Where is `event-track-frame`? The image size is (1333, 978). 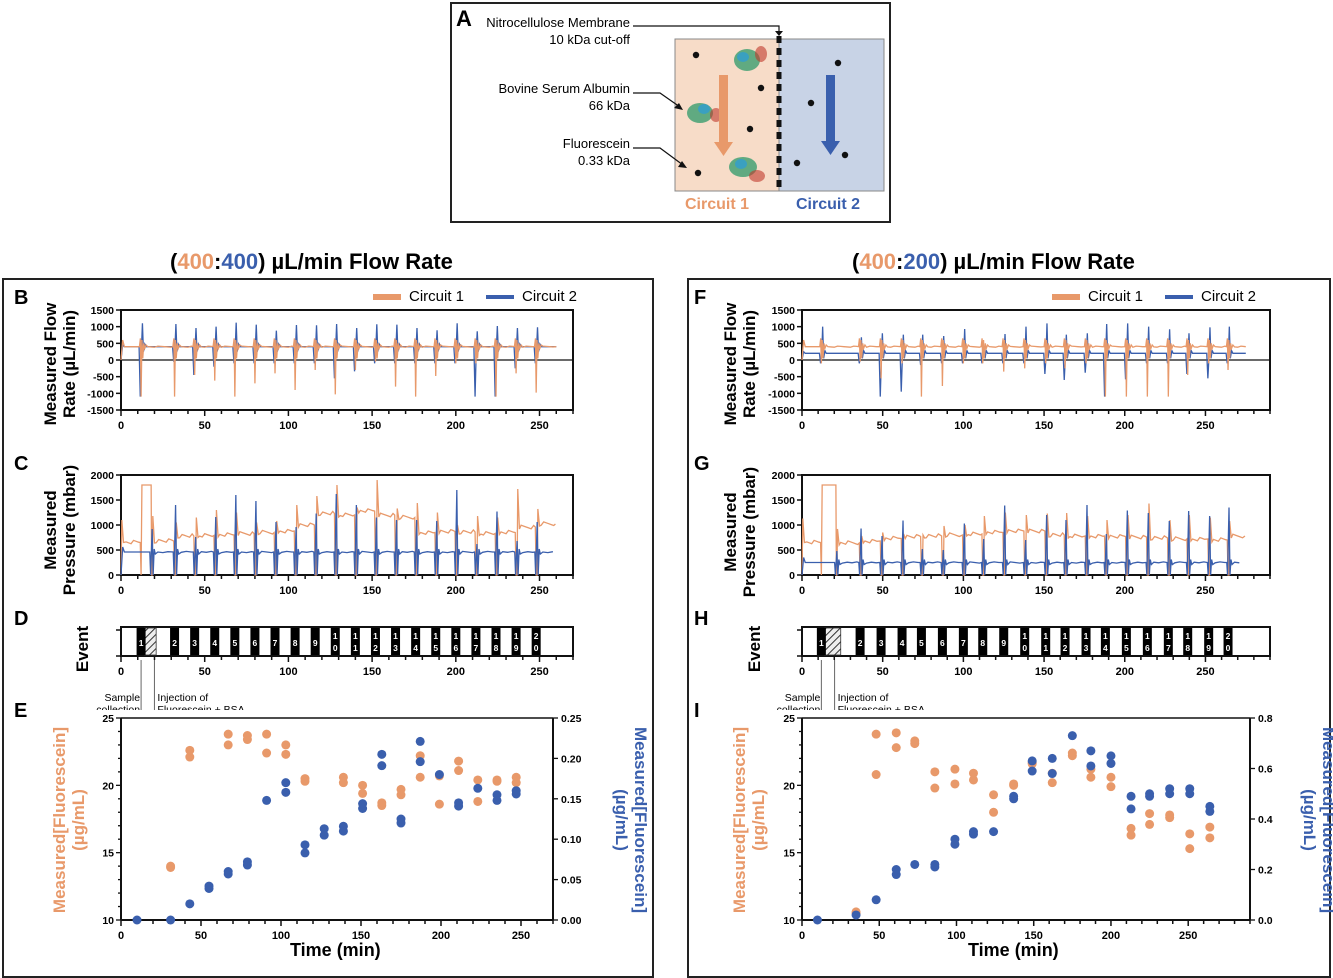
event-track-frame is located at coordinates (347, 641).